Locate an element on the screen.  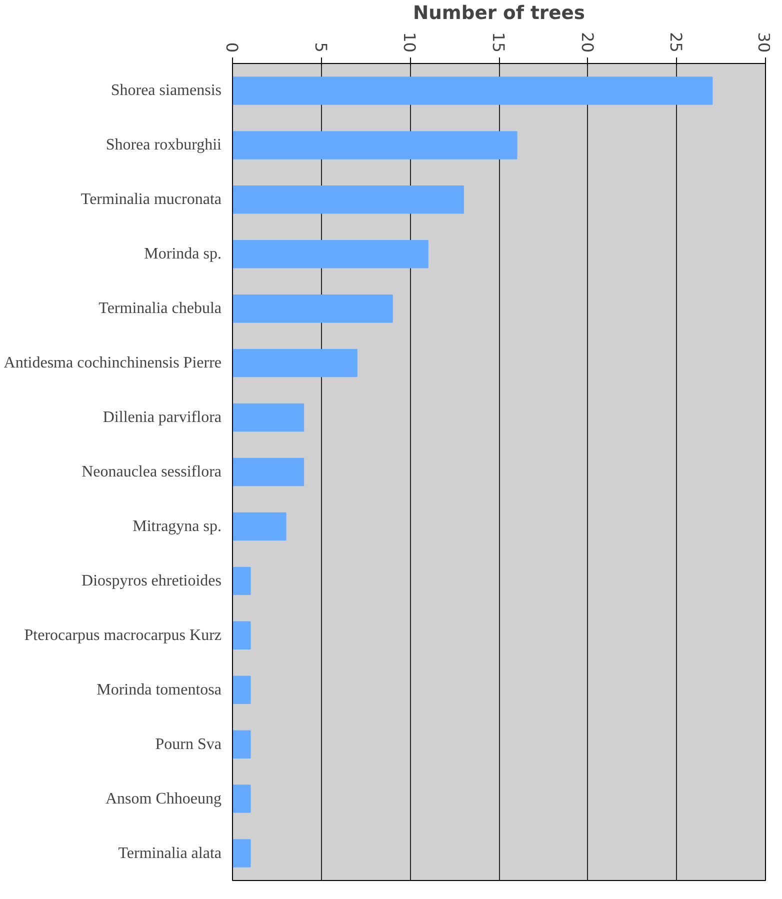
y-tick-label: Diospyros ehretioides is located at coordinates (152, 581).